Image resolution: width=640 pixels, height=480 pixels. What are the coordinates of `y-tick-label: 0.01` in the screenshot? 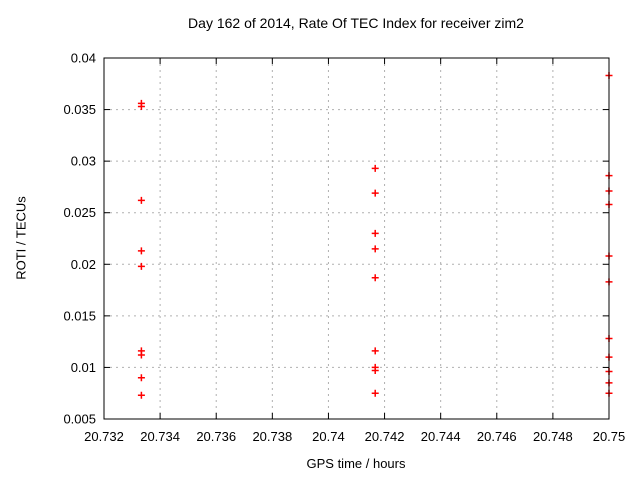 It's located at (83, 367).